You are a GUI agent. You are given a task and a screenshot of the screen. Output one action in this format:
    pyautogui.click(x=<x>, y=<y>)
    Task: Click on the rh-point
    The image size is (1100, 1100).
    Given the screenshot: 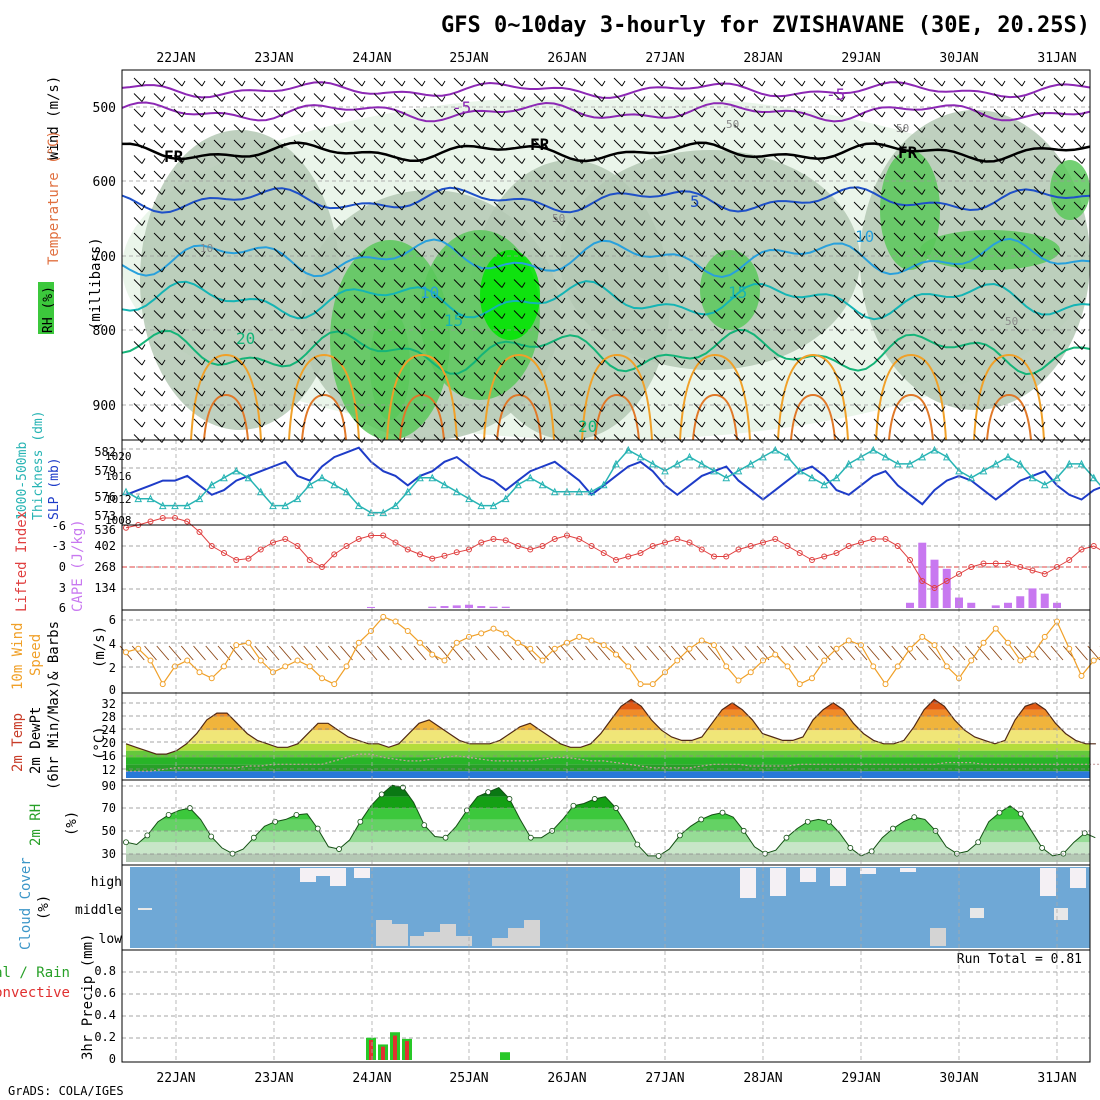 What is the action you would take?
    pyautogui.click(x=509, y=799)
    